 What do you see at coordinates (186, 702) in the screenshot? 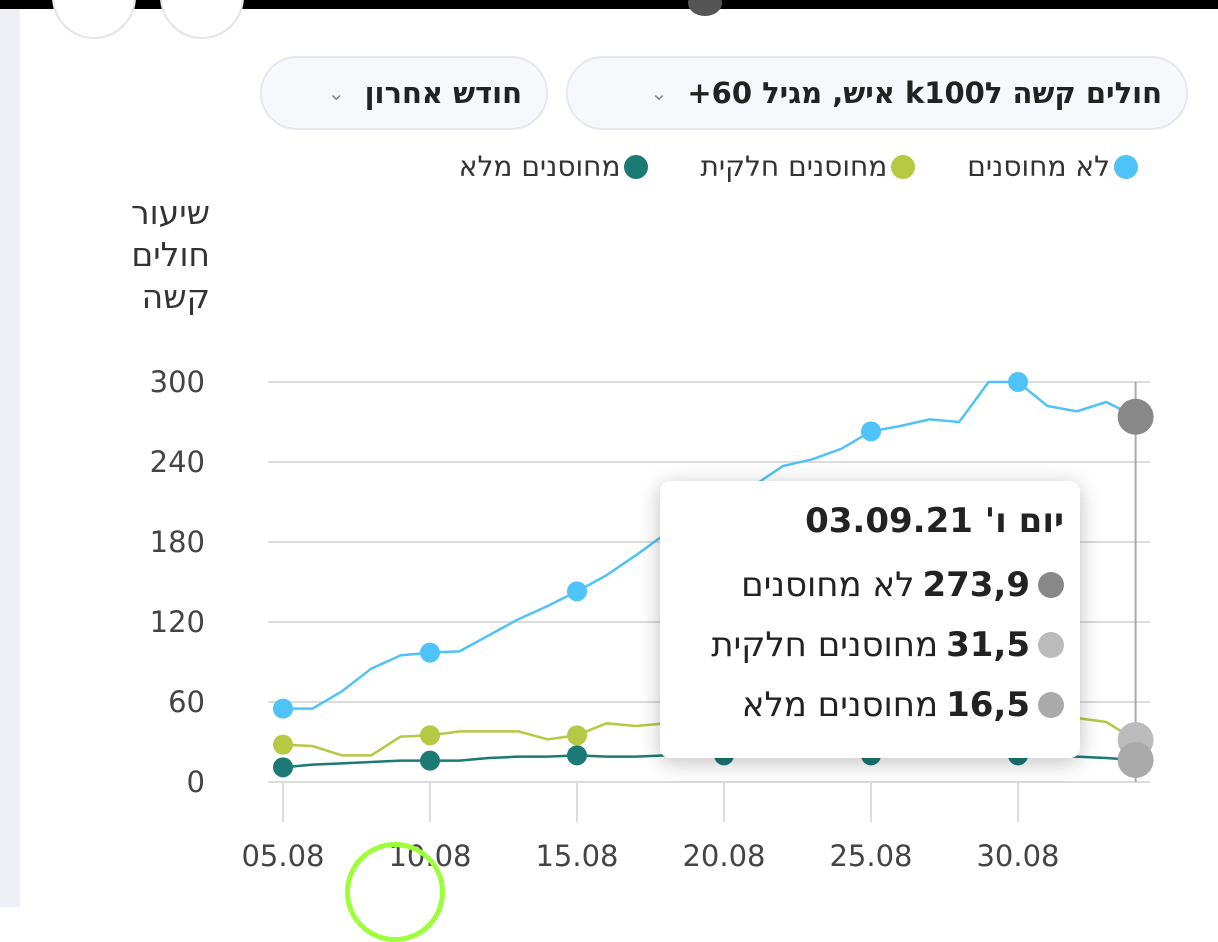
I see `y-tick-label: 60` at bounding box center [186, 702].